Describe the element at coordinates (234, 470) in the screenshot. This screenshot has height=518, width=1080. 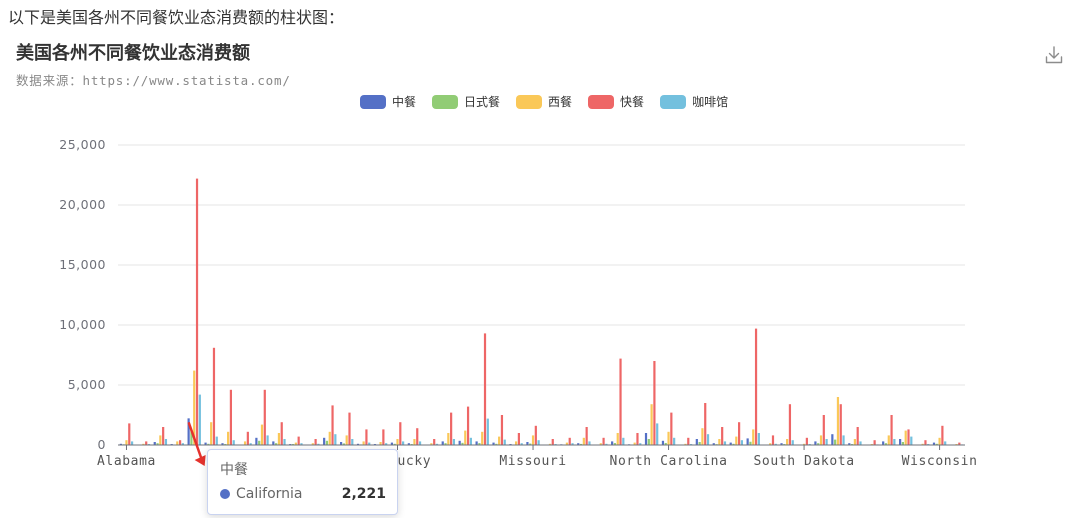
I see `tooltip-title: 中餐` at that location.